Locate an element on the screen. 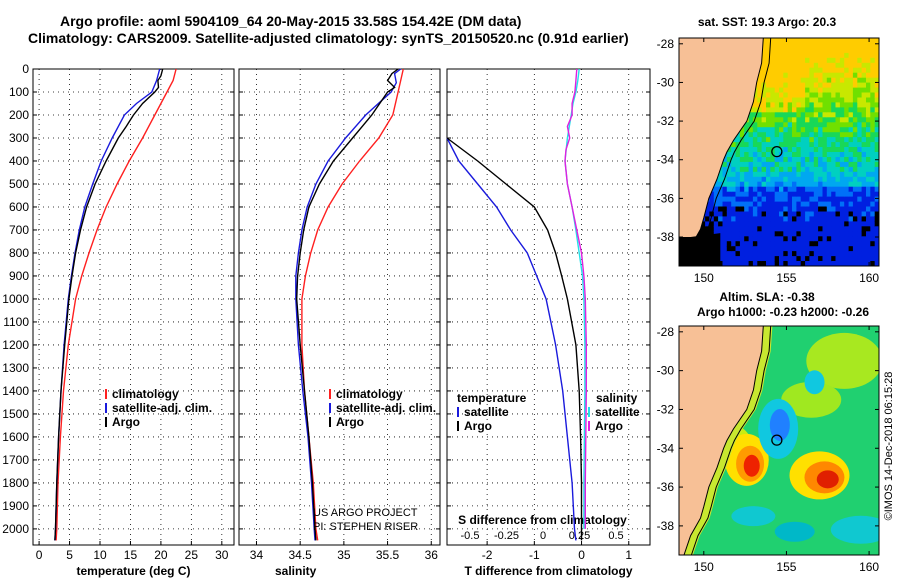 The image size is (900, 580). temp-xtick-label: 5 is located at coordinates (69, 555).